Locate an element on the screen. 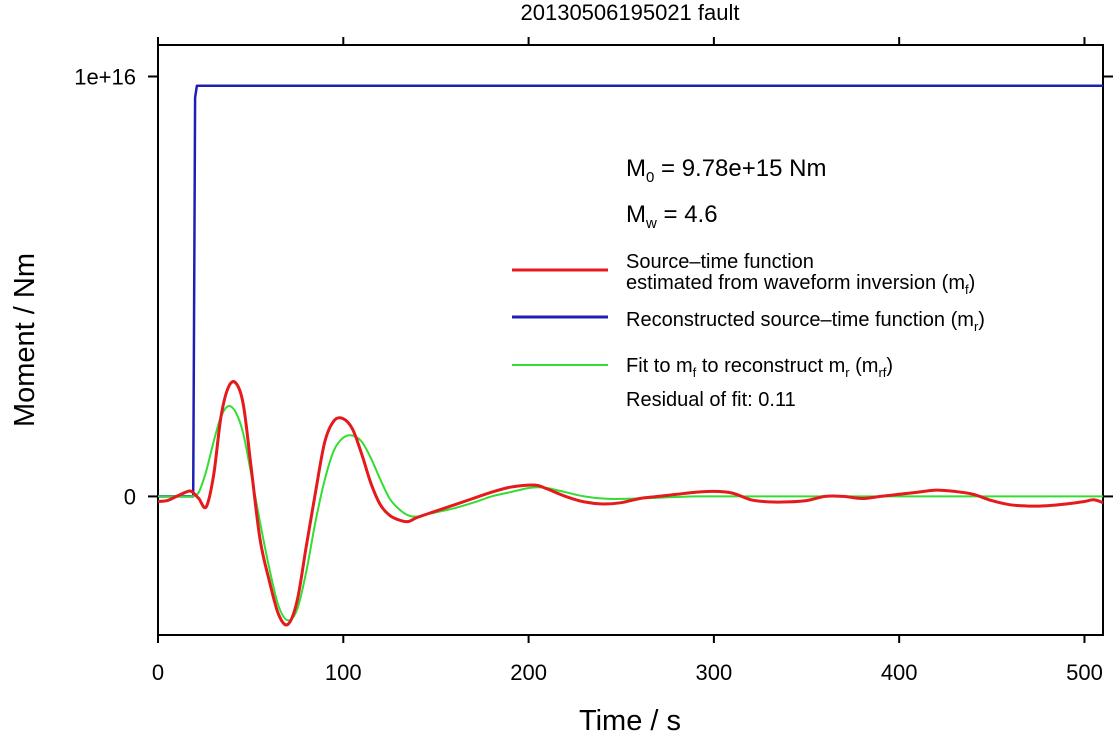 This screenshot has height=735, width=1117. y-tick-label: 1e+16 is located at coordinates (105, 76).